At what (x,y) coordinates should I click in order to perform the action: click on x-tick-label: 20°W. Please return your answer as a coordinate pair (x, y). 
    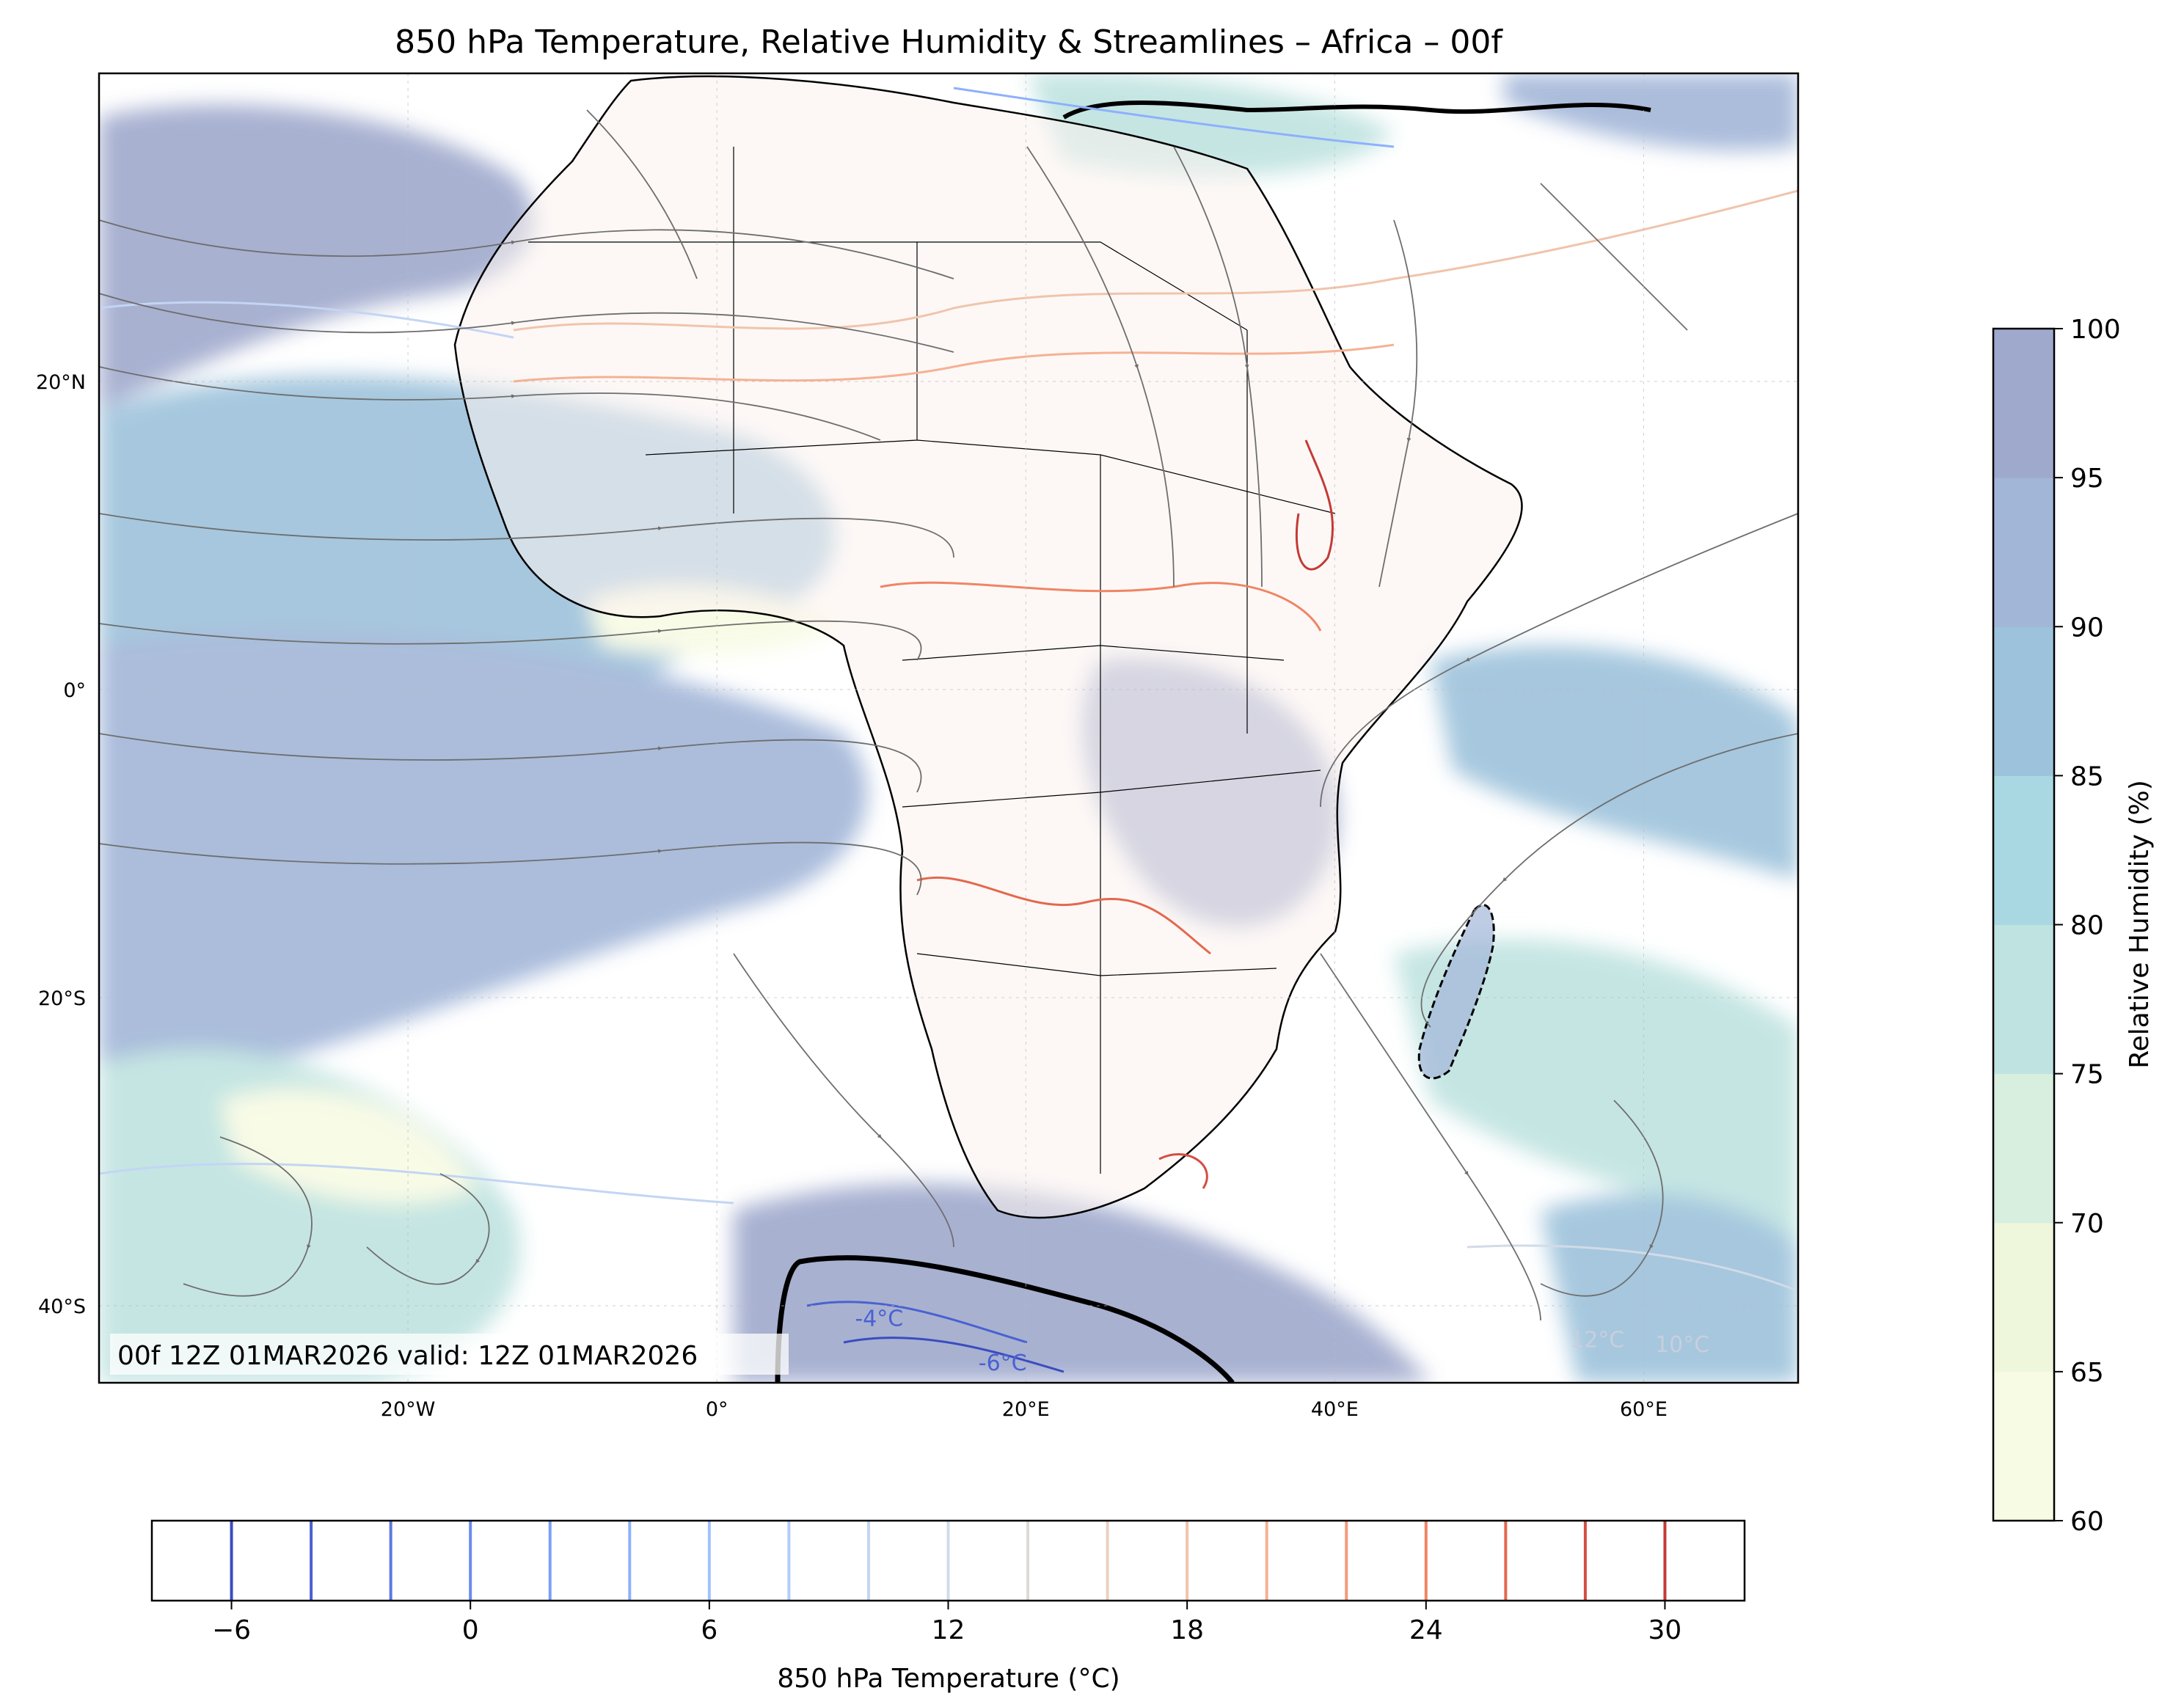
    Looking at the image, I should click on (409, 1409).